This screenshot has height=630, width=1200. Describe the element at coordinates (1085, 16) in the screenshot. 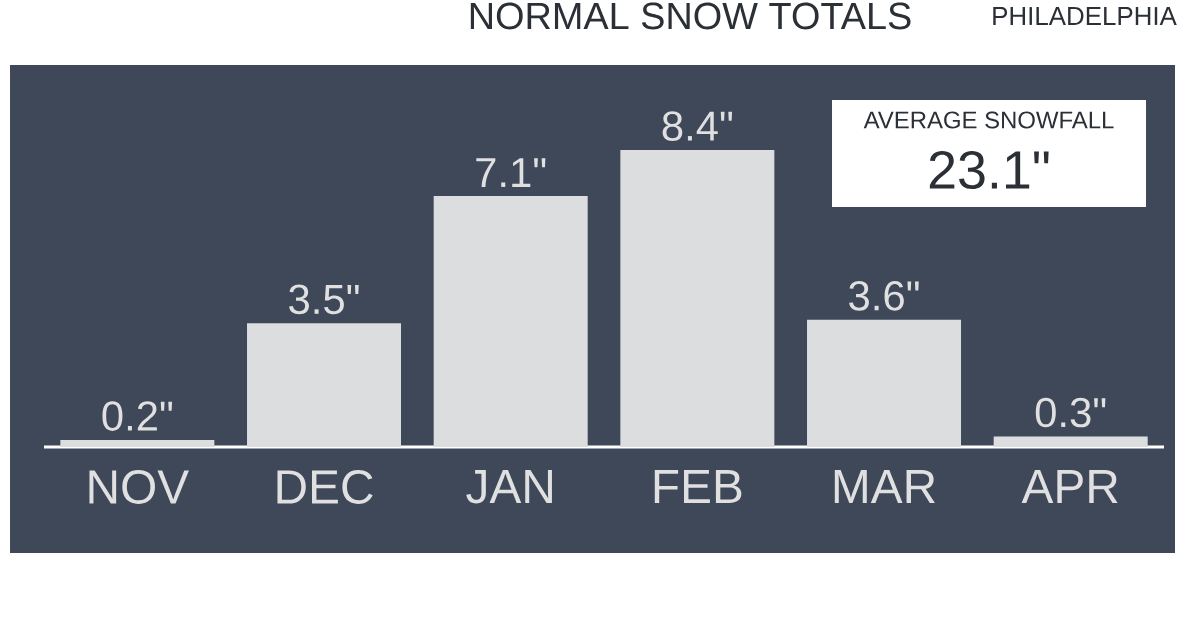

I see `chart-subtitle: PHILADELPHIA` at that location.